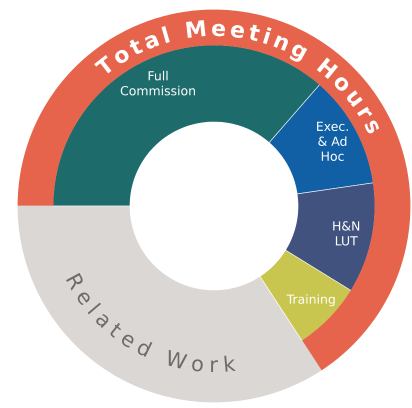  What do you see at coordinates (332, 141) in the screenshot?
I see `slice-label: Exec. & Ad Hoc` at bounding box center [332, 141].